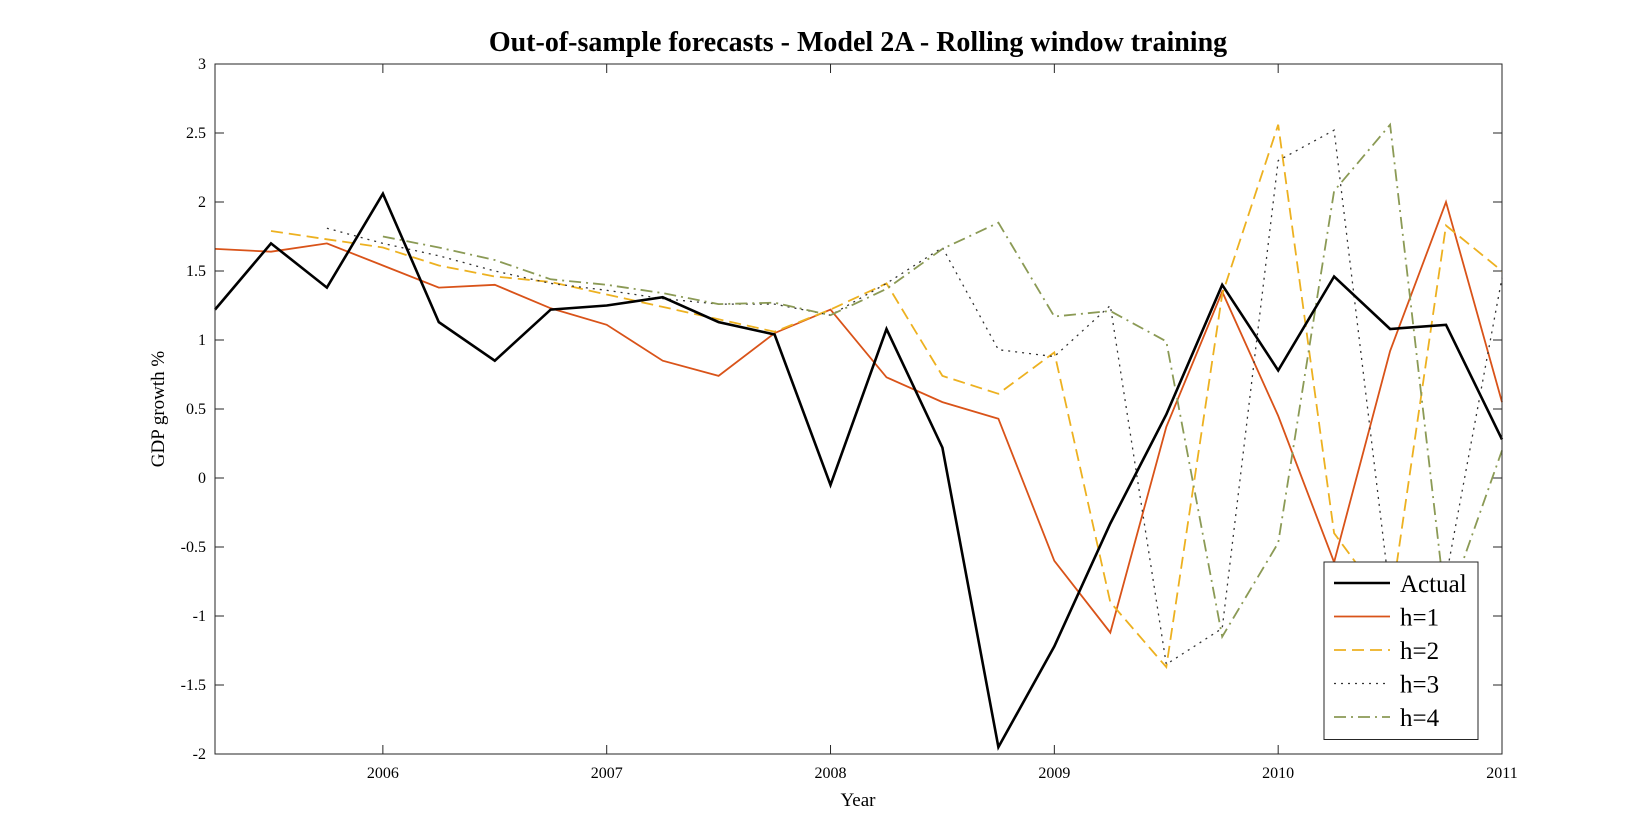 The height and width of the screenshot is (840, 1648). I want to click on y-tick-label: 0, so click(202, 478).